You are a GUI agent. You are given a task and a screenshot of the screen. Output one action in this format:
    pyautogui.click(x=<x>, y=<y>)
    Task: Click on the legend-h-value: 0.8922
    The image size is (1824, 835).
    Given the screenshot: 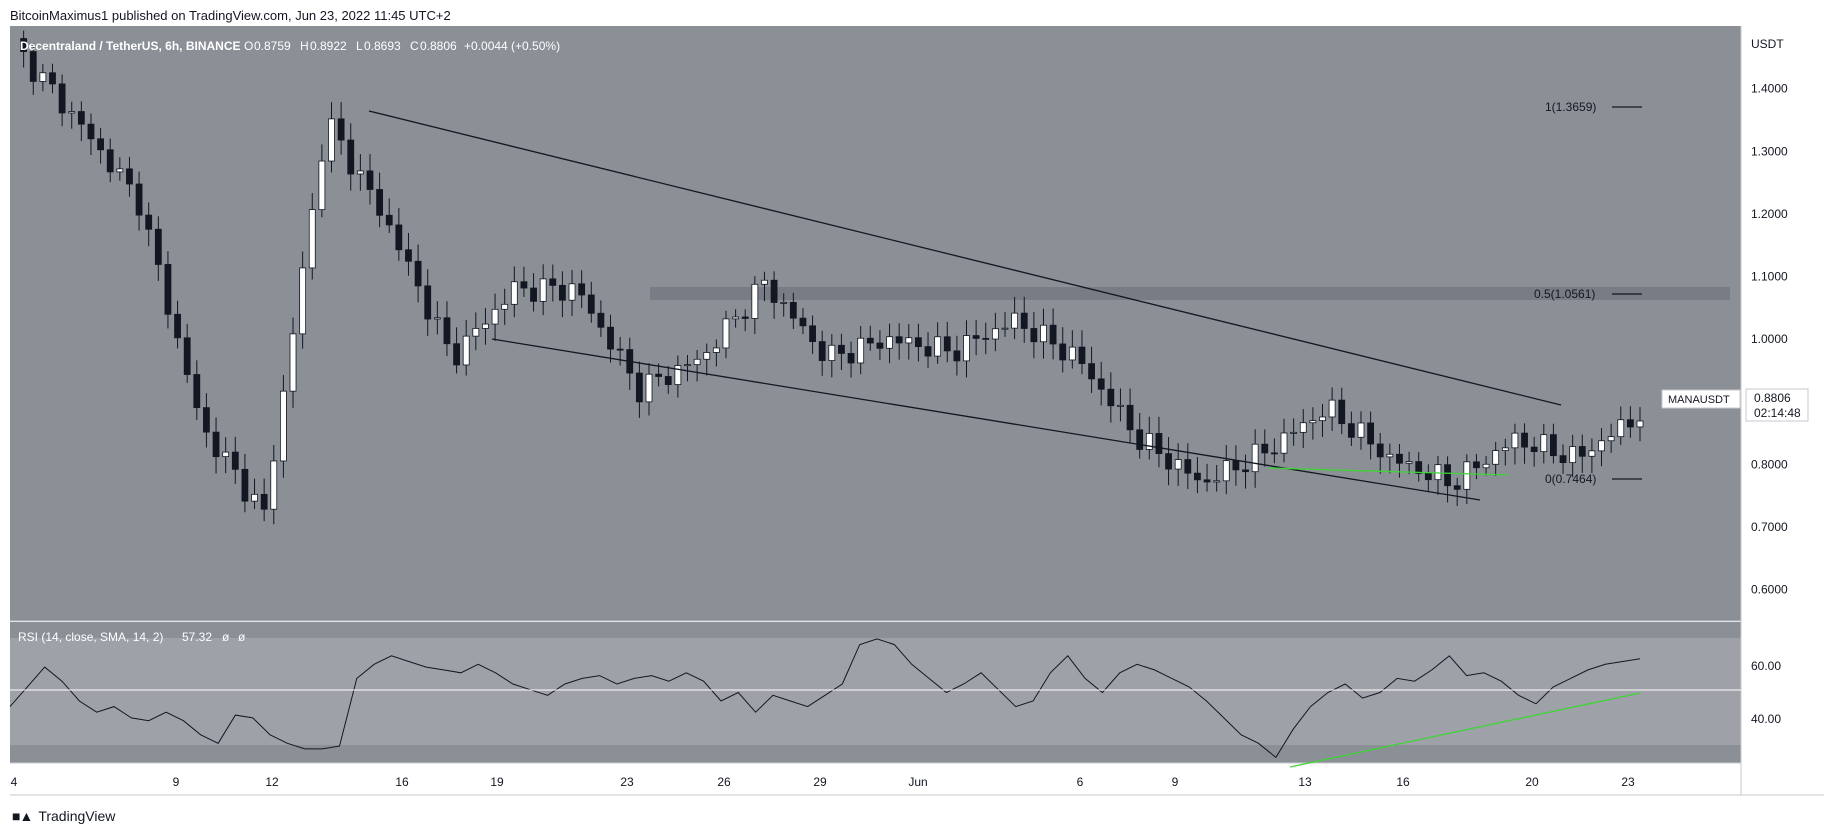 What is the action you would take?
    pyautogui.click(x=328, y=46)
    